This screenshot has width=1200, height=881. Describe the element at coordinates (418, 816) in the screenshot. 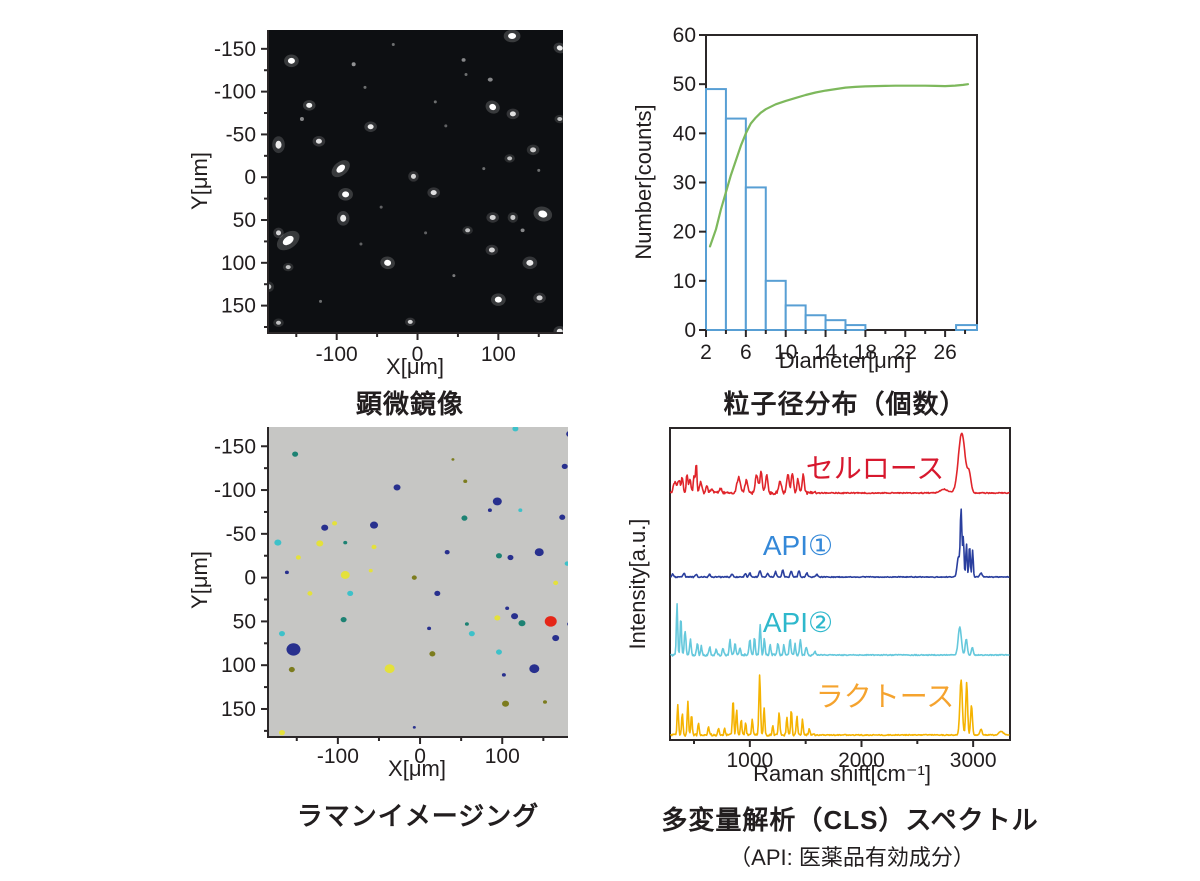

I see `raman-imaging-caption: ラマンイメージング` at that location.